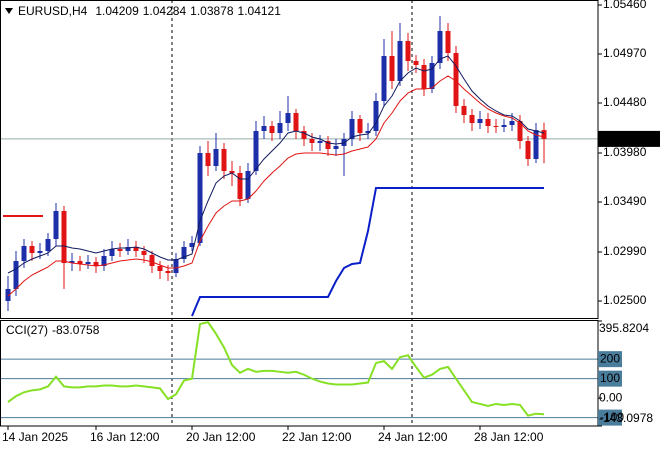 Image resolution: width=660 pixels, height=450 pixels. Describe the element at coordinates (117, 11) in the screenshot. I see `open: 1.04209` at that location.